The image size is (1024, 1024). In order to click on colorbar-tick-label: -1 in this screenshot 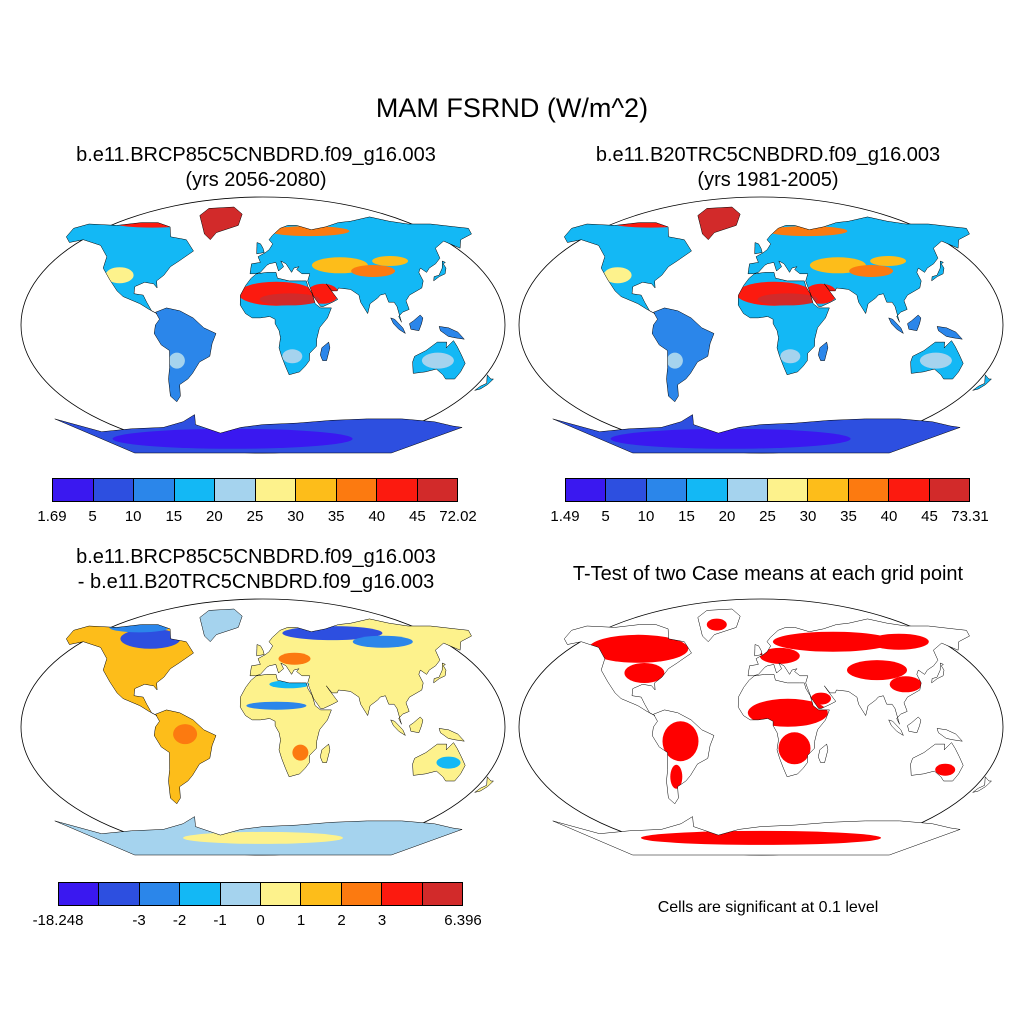, I will do `click(220, 920)`.